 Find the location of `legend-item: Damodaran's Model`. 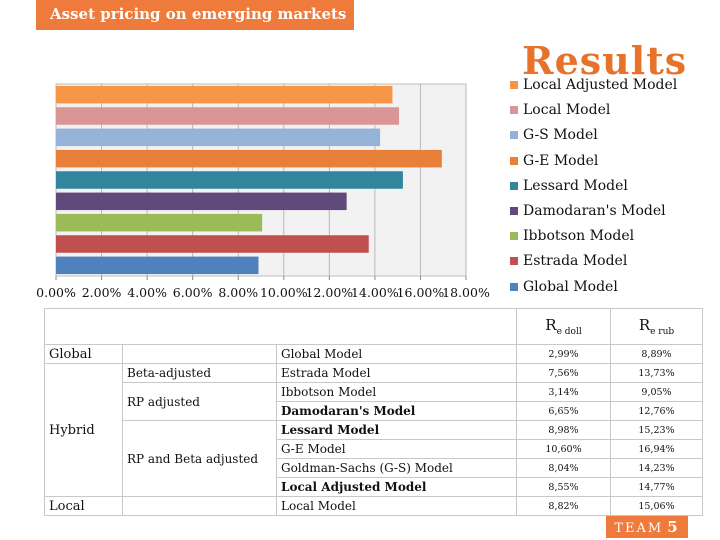

legend-item: Damodaran's Model is located at coordinates (588, 211).